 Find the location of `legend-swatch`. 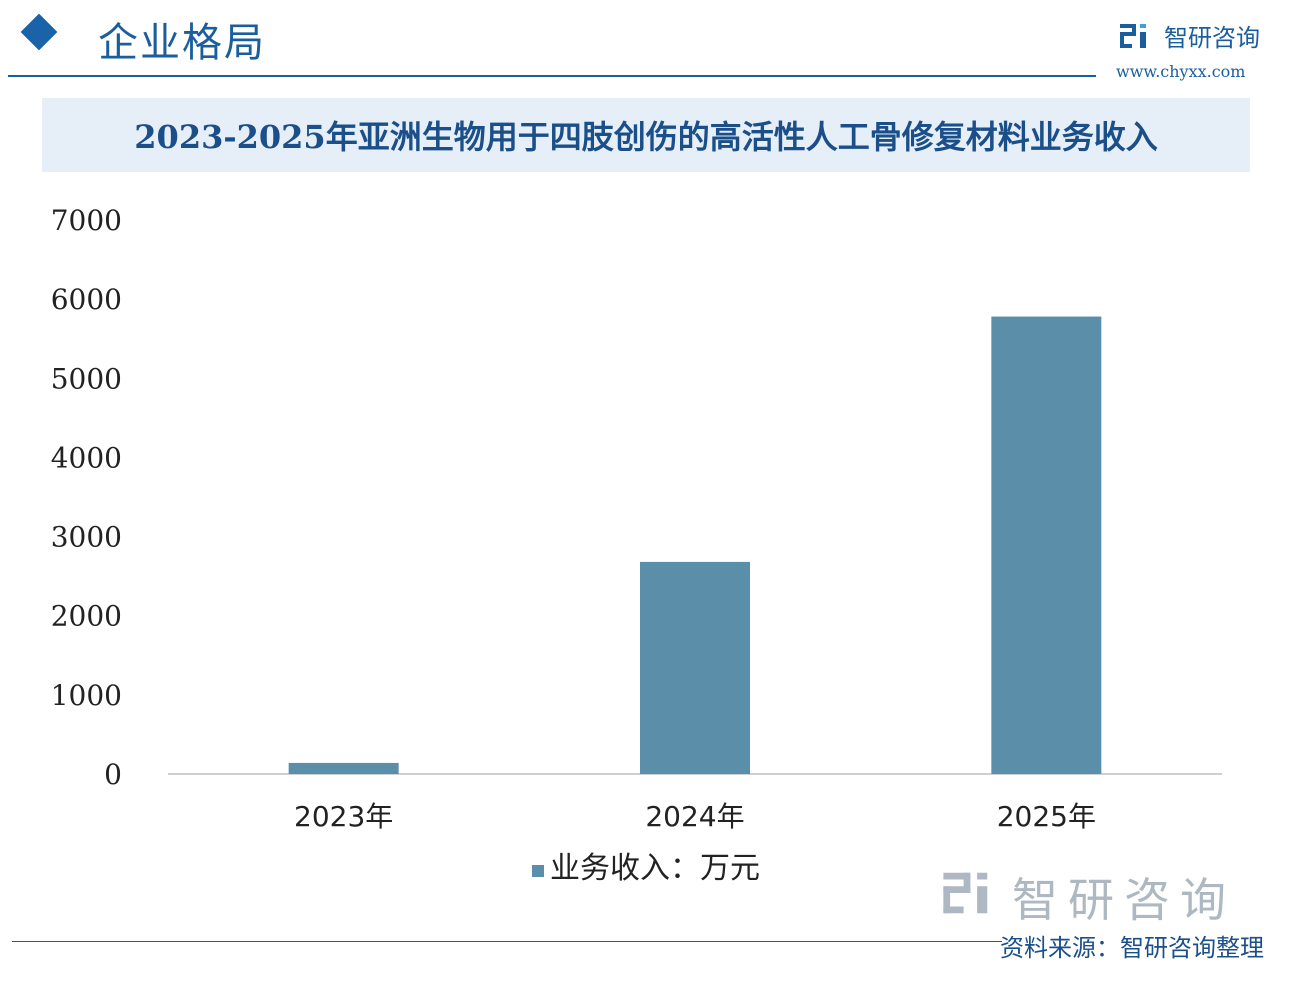

legend-swatch is located at coordinates (538, 871).